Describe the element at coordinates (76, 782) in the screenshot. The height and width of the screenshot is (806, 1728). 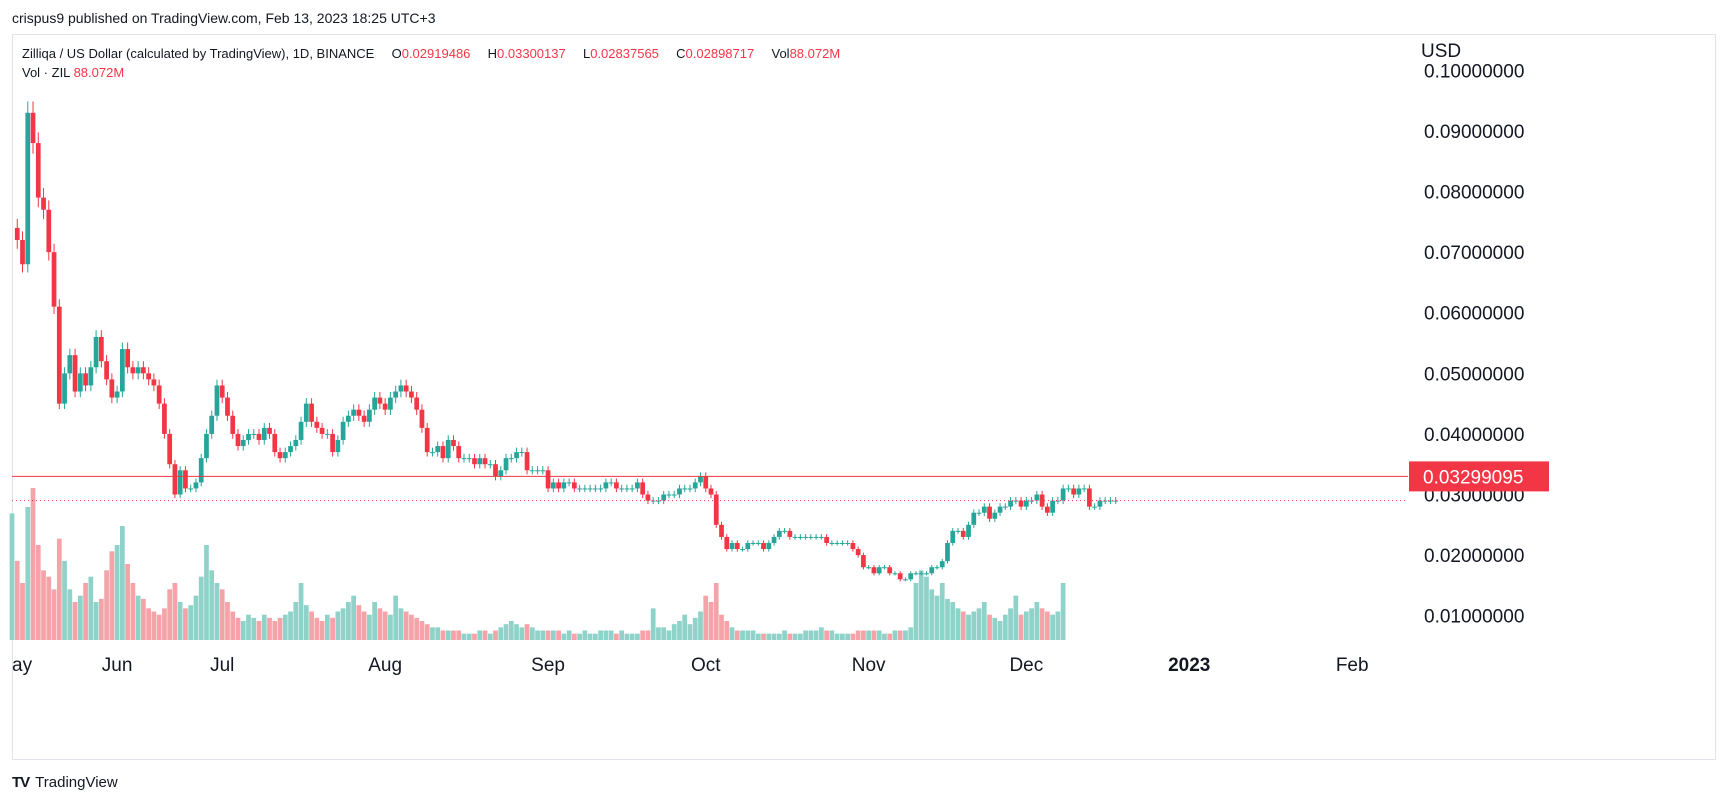
I see `footer-brand: TradingView` at that location.